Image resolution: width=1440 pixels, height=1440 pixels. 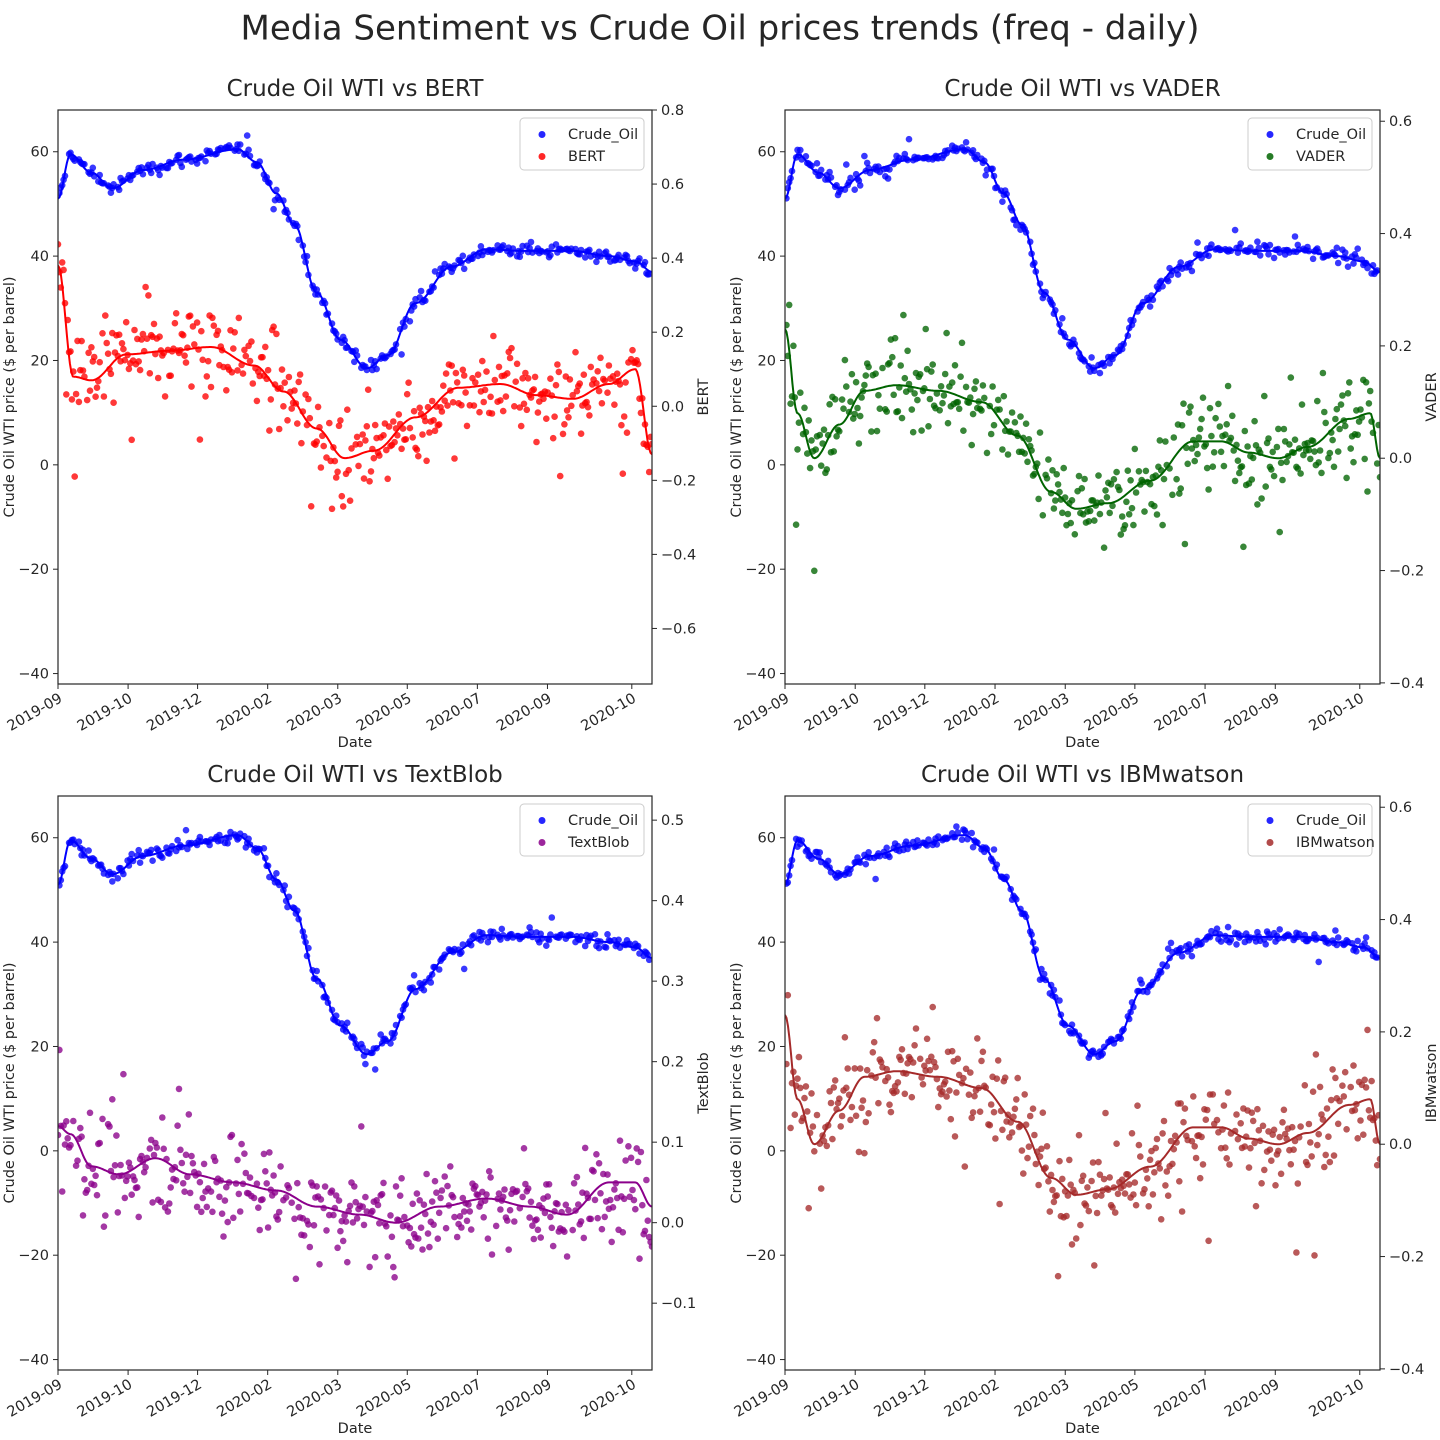 I want to click on y-right-tick-label: 0.2, so click(x=1400, y=1033).